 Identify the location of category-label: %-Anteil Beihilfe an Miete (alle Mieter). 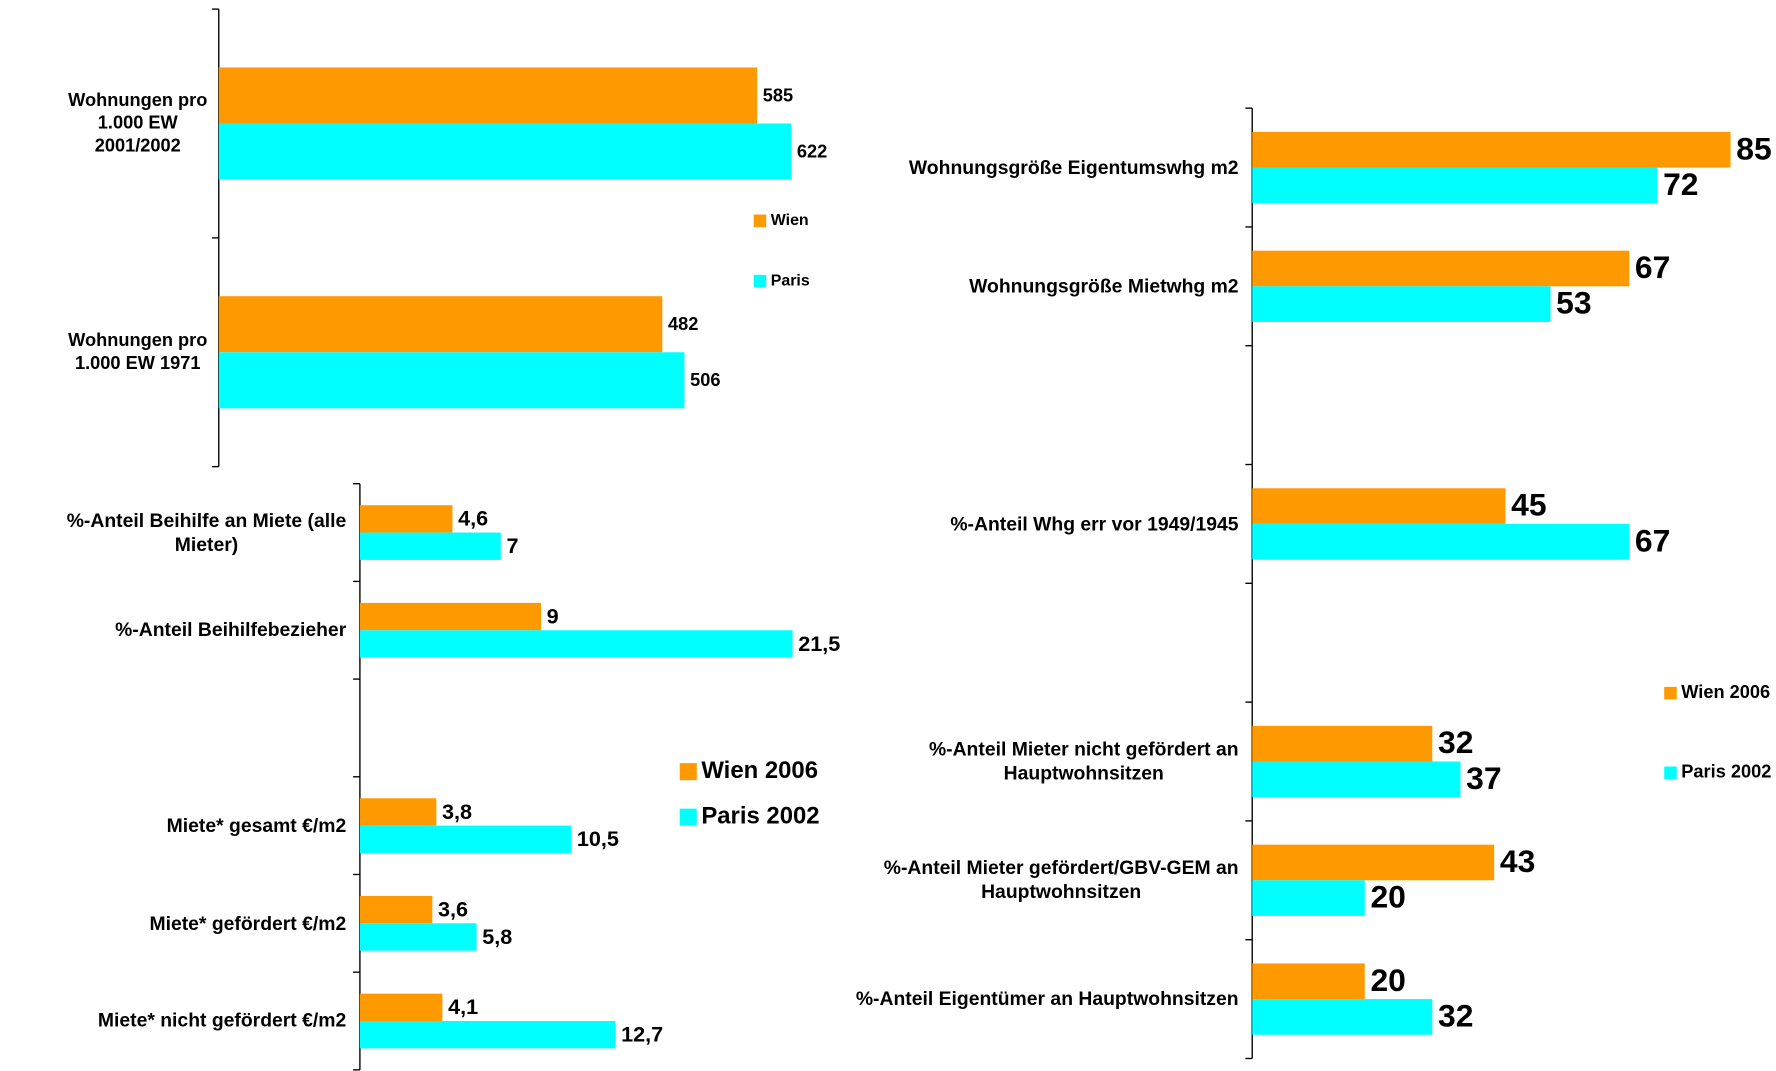
(206, 532).